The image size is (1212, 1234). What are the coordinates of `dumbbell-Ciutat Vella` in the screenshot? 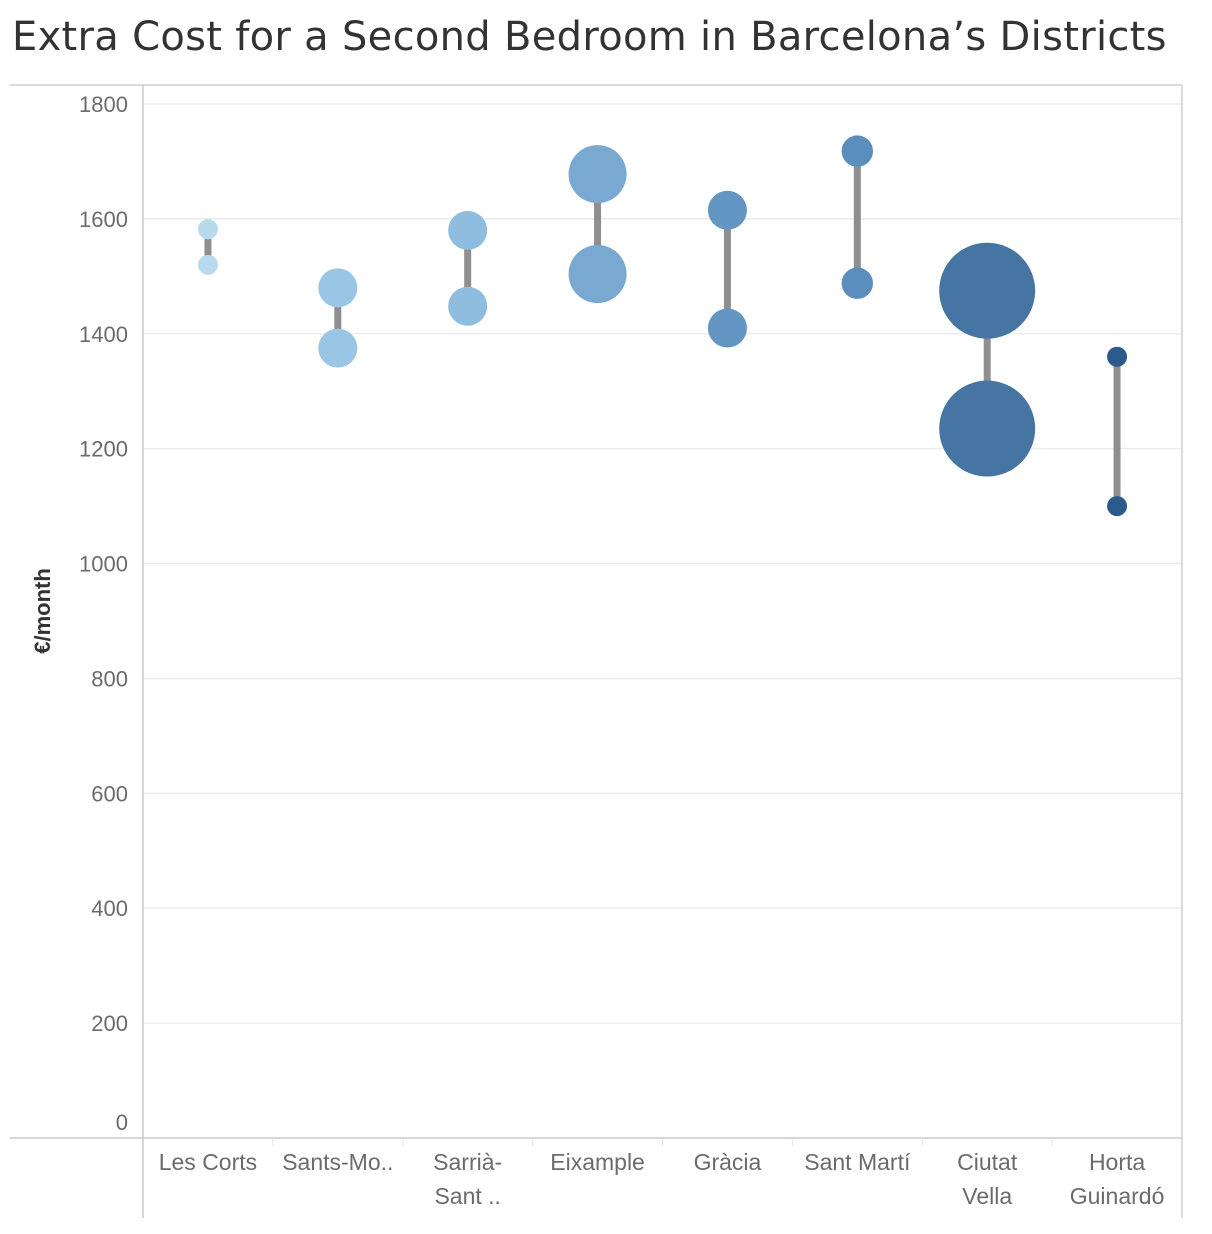 It's located at (987, 359).